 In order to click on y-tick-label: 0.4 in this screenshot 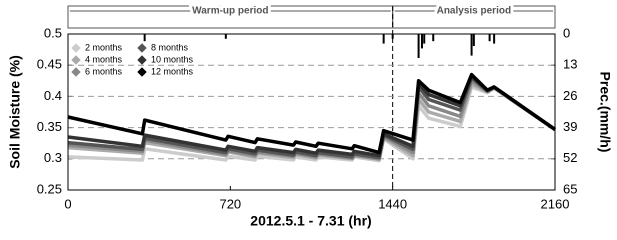, I will do `click(53, 95)`.